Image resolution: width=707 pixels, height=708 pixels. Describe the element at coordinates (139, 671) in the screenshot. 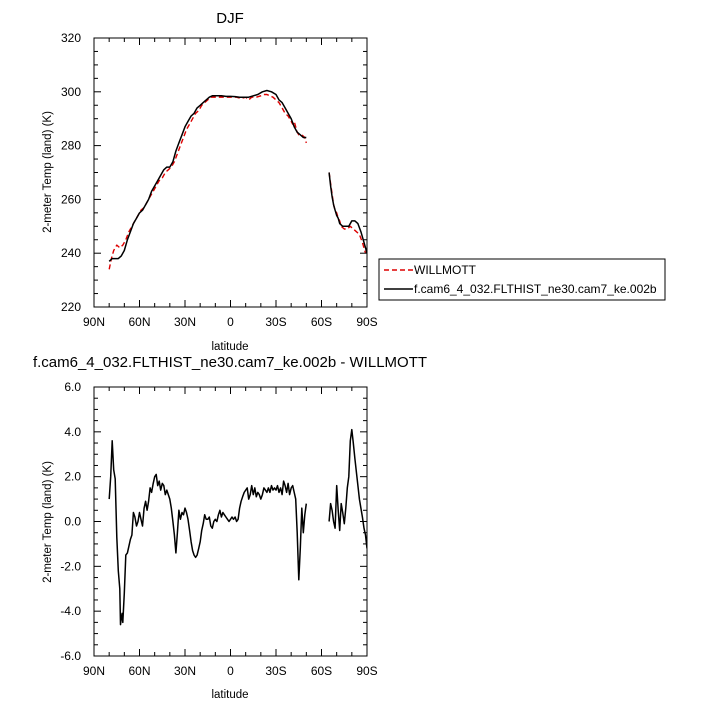

I see `bottom-x-tick-label: 60N` at that location.